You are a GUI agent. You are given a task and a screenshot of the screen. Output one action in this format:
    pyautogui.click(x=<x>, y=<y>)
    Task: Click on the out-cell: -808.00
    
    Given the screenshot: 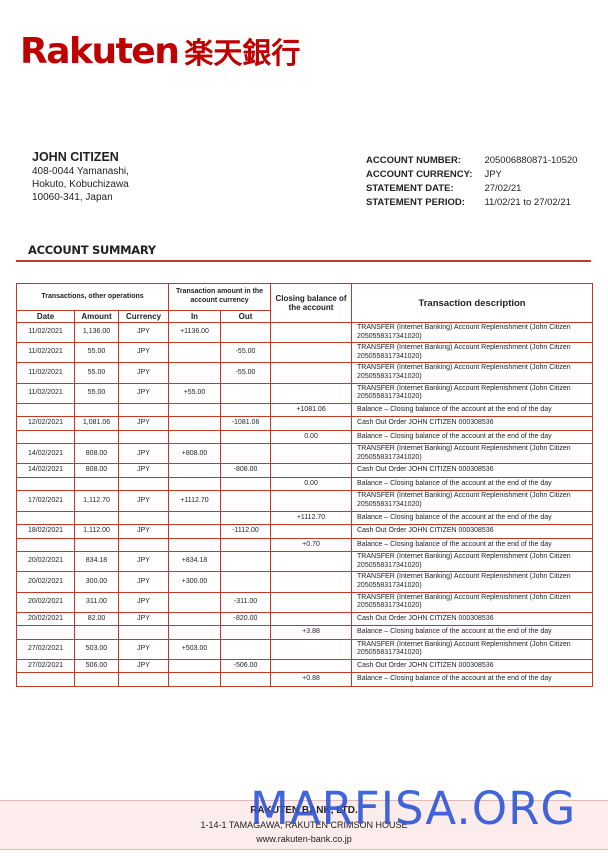 What is the action you would take?
    pyautogui.click(x=246, y=470)
    